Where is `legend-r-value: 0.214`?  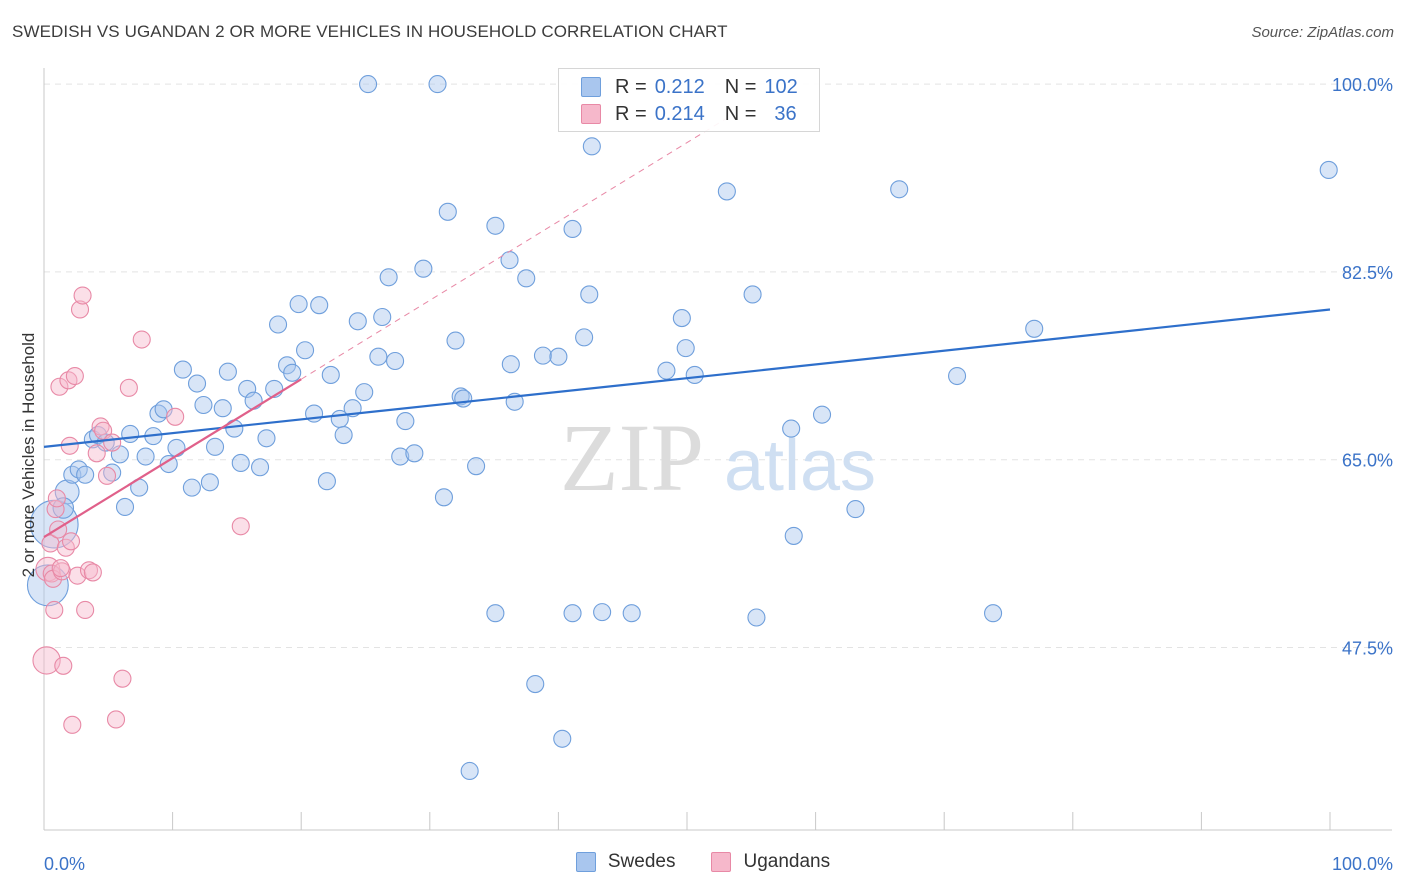
legend-r-value: 0.214 is located at coordinates (679, 113).